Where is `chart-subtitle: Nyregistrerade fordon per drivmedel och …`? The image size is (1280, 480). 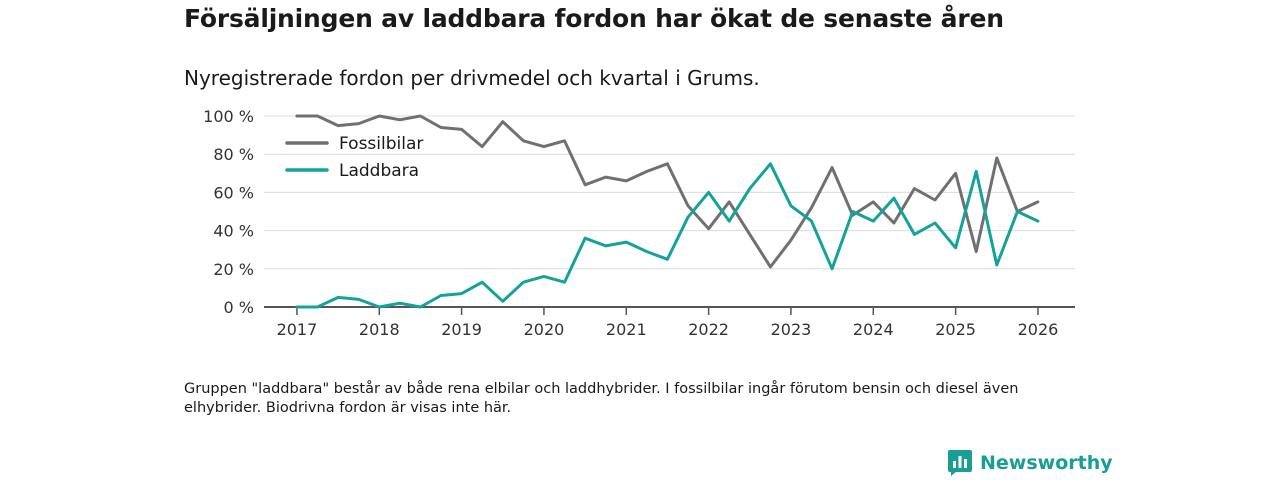 chart-subtitle: Nyregistrerade fordon per drivmedel och … is located at coordinates (472, 78).